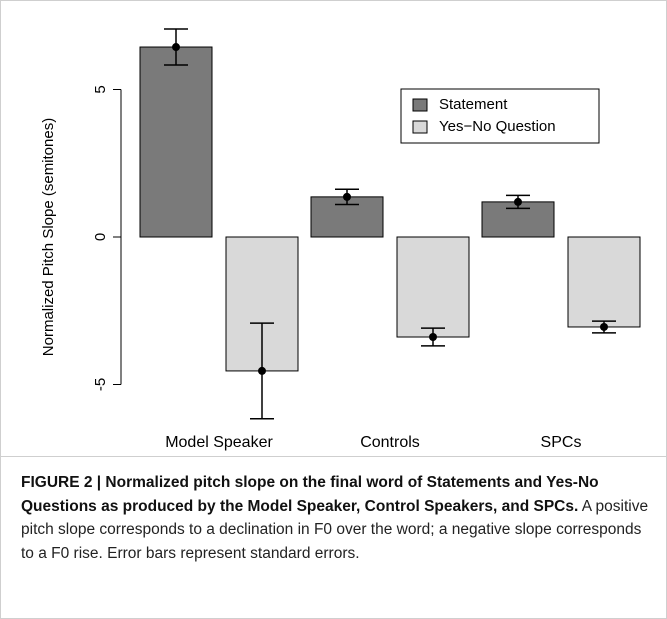 The width and height of the screenshot is (667, 619). What do you see at coordinates (48, 237) in the screenshot?
I see `y-axis-label: Normalized Pitch Slope (semitones)` at bounding box center [48, 237].